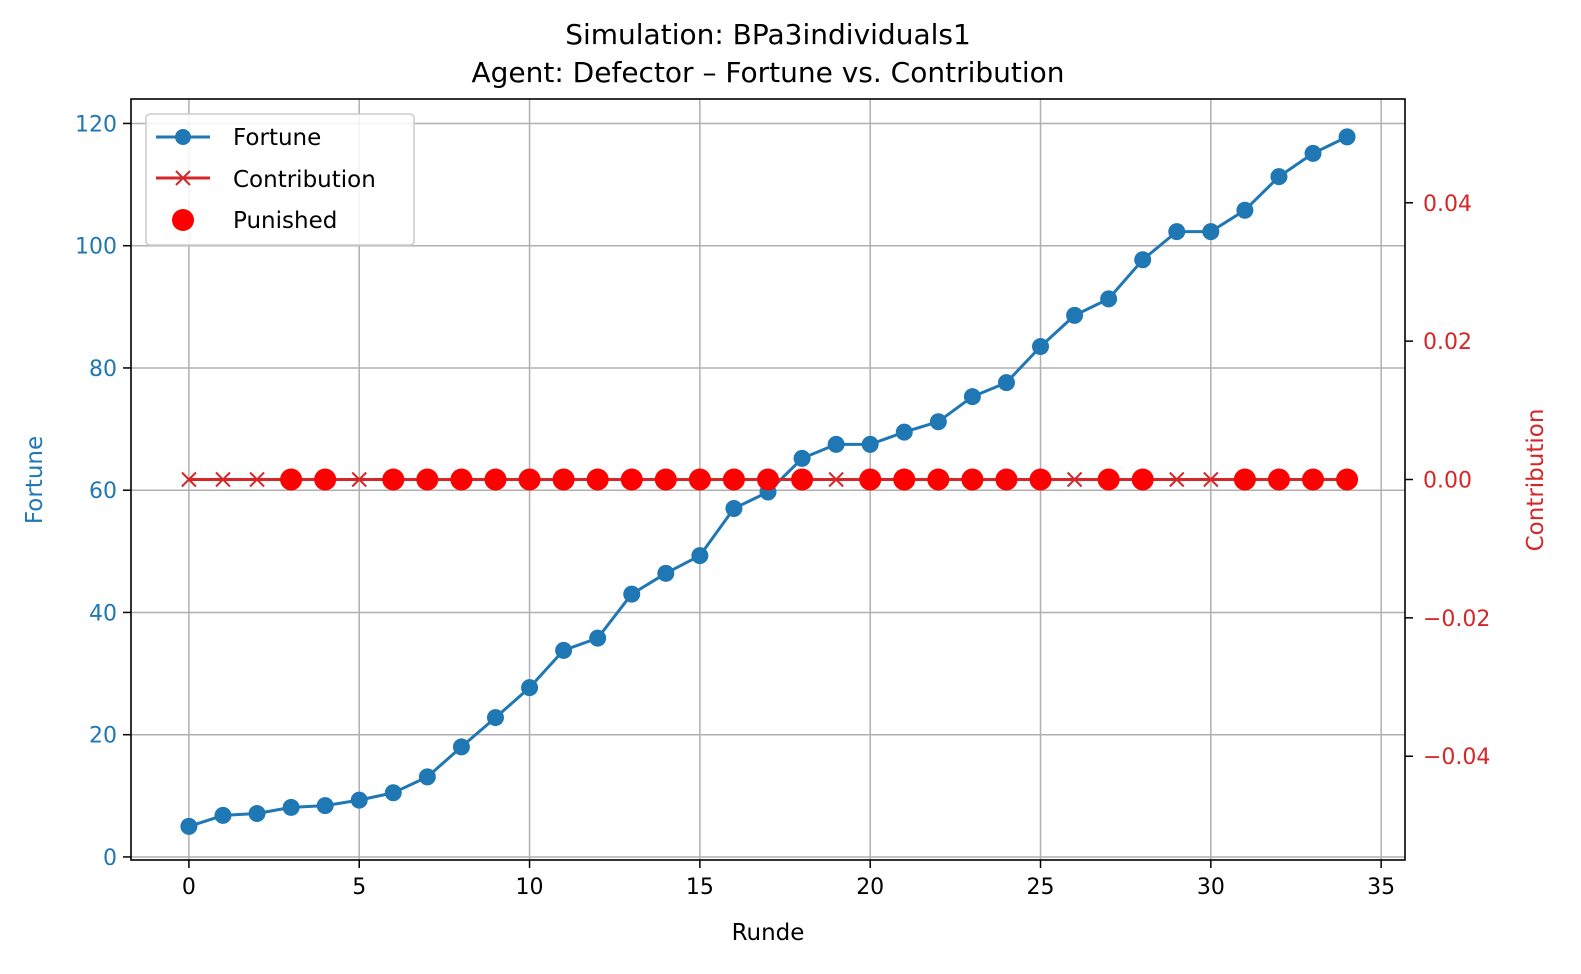 The width and height of the screenshot is (1581, 974). I want to click on legend-box, so click(280, 179).